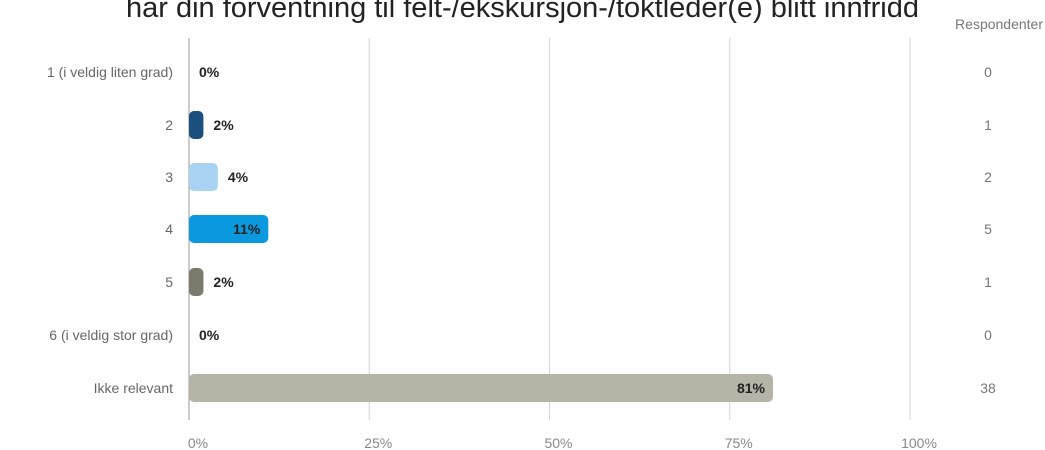 The width and height of the screenshot is (1045, 450). Describe the element at coordinates (110, 72) in the screenshot. I see `category-label: 1 (i veldig liten grad)` at that location.